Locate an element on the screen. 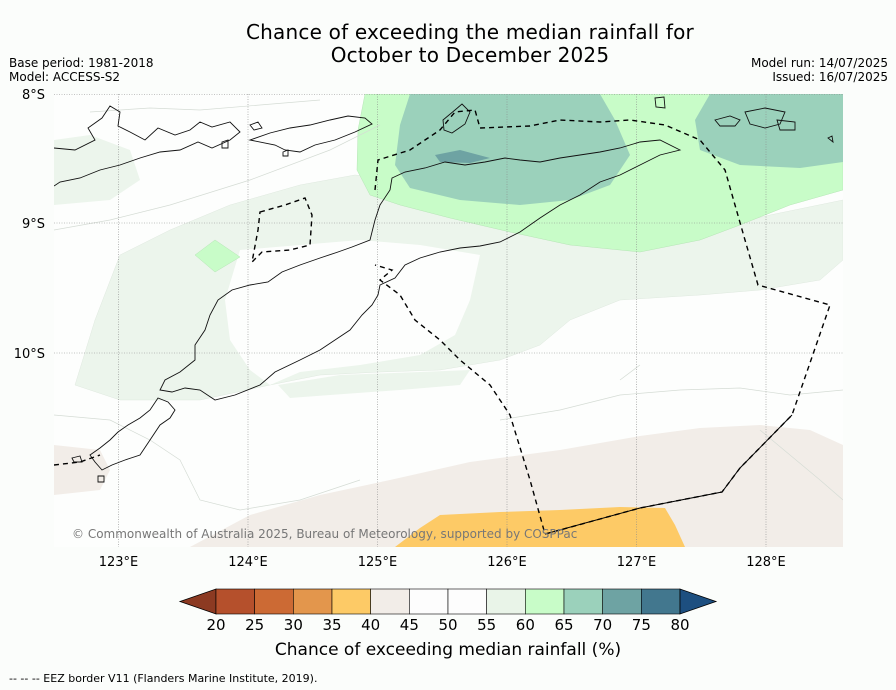  coast-flores is located at coordinates (147, 146).